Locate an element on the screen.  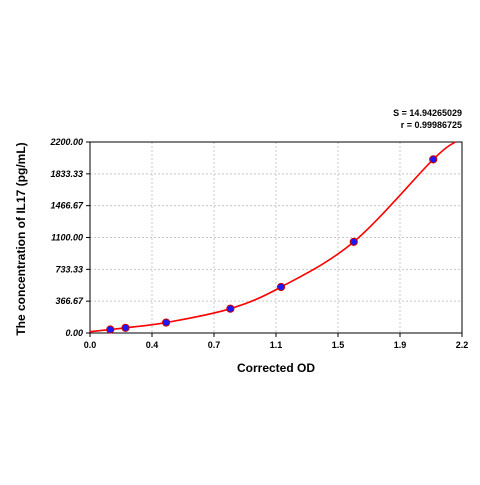
x-tick-label: 0.0 is located at coordinates (90, 345).